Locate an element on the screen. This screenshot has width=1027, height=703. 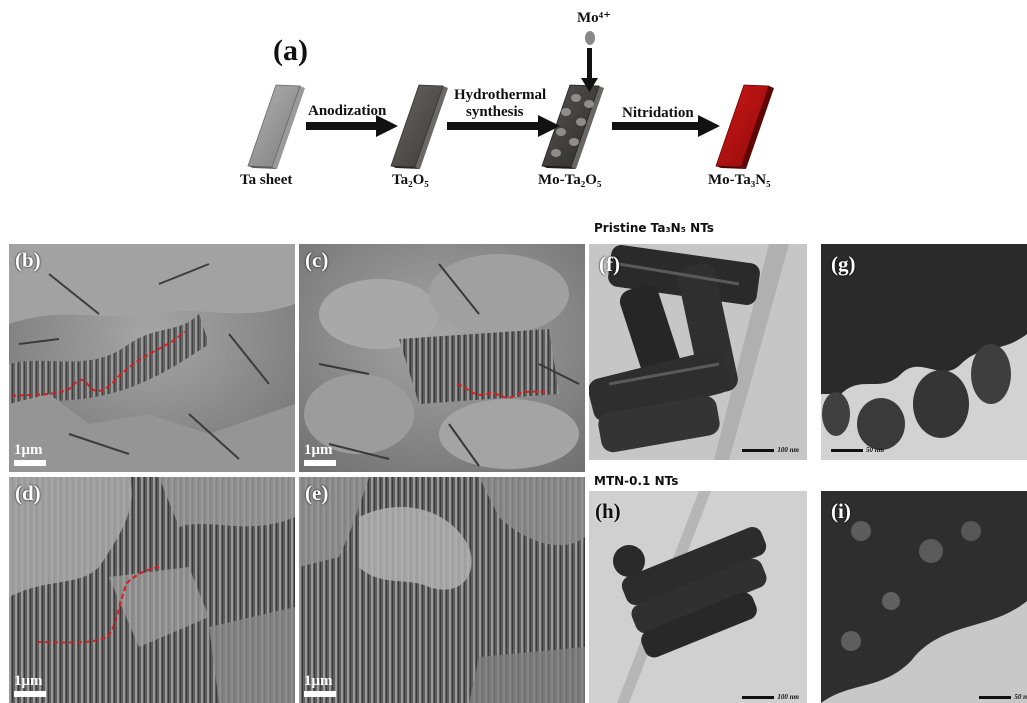
tem-image-h is located at coordinates (698, 597).